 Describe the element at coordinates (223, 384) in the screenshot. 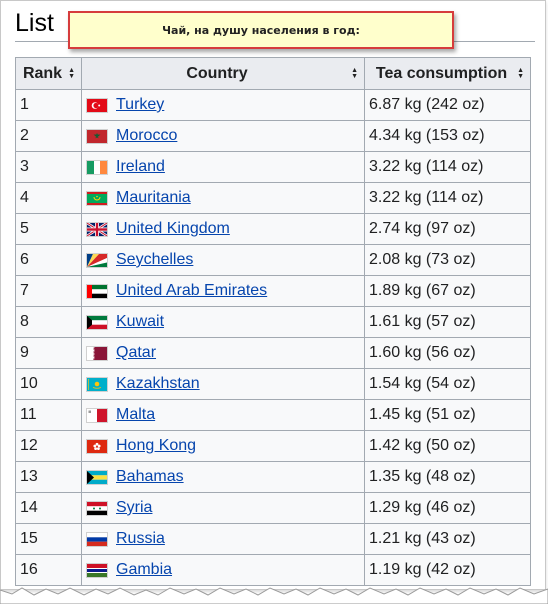

I see `country-cell: Kazakhstan` at that location.